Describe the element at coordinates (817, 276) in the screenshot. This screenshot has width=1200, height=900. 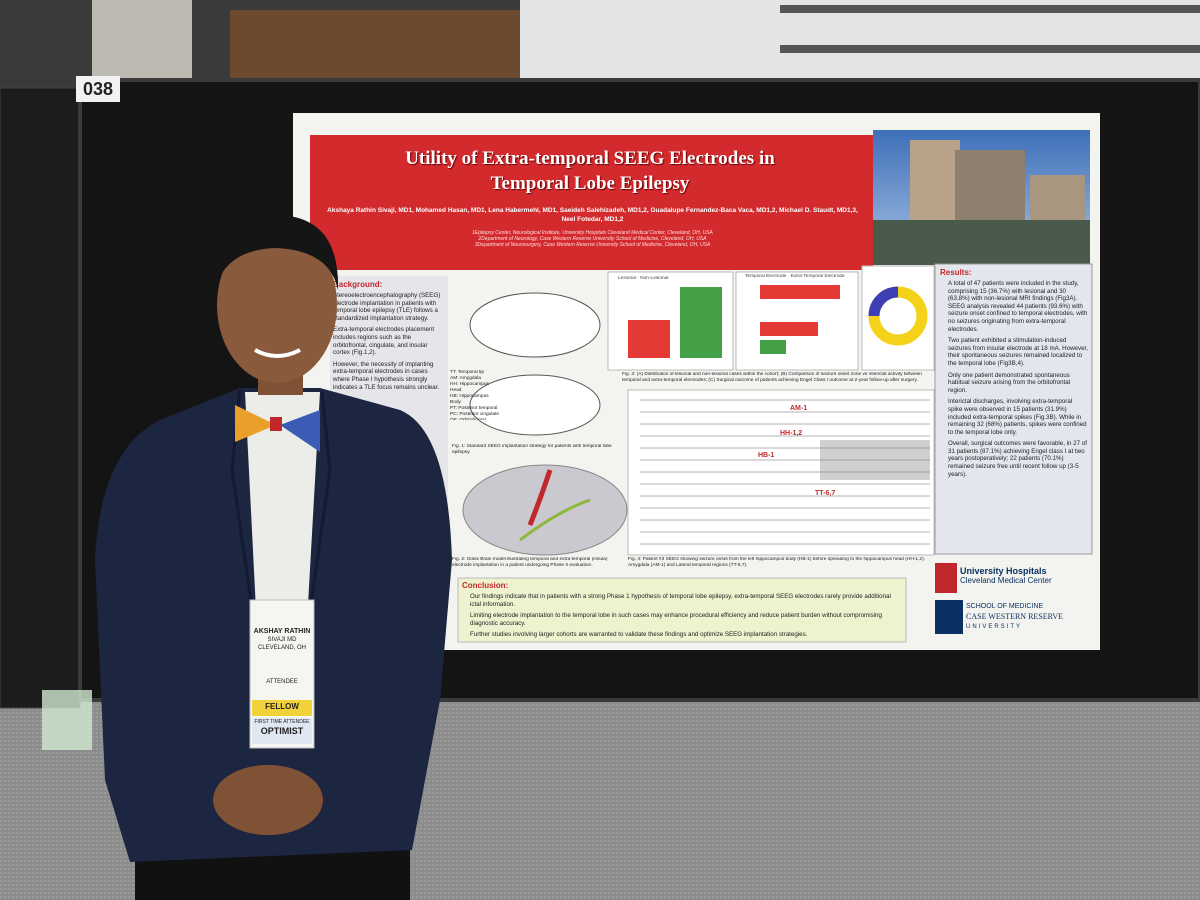
I see `legend-entry: Extra-Temporal Electrode` at that location.